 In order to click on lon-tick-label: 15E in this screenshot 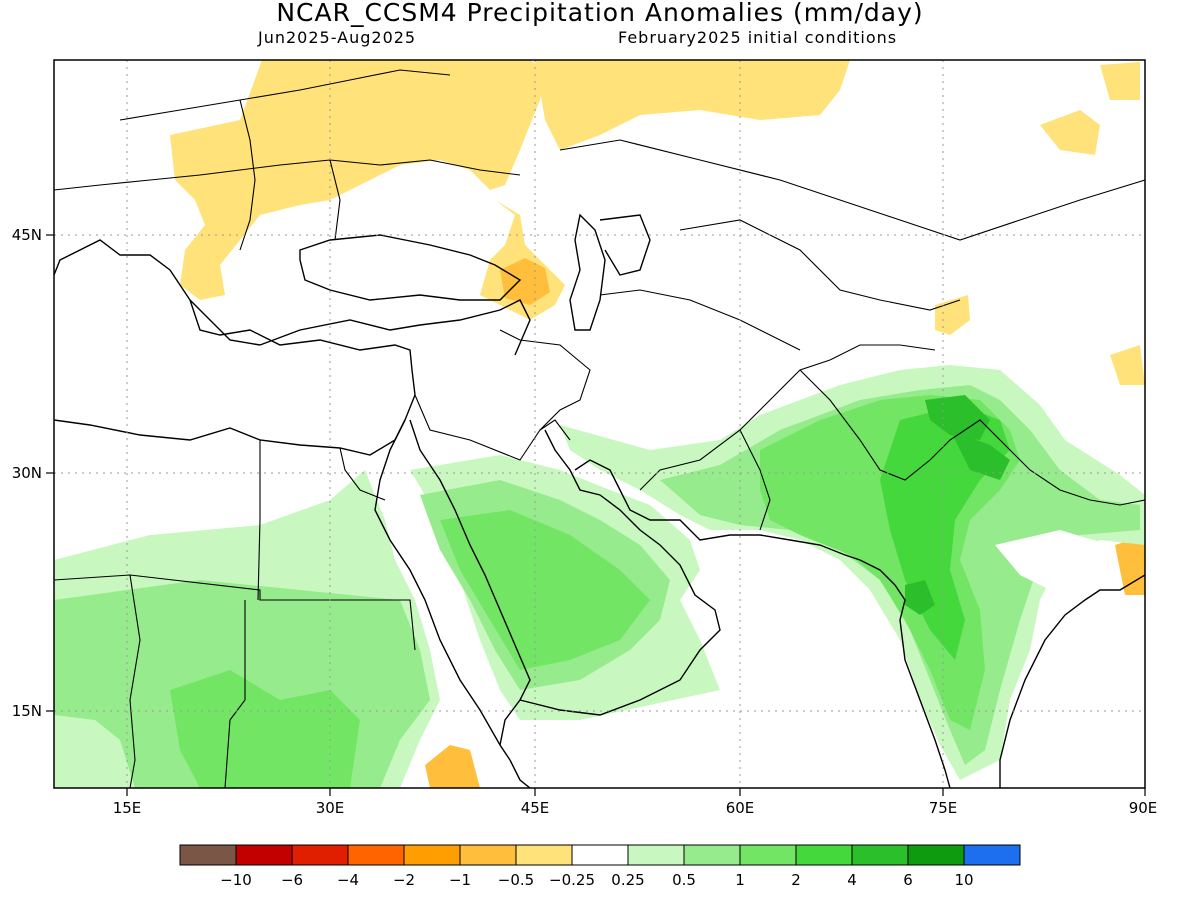, I will do `click(127, 808)`.